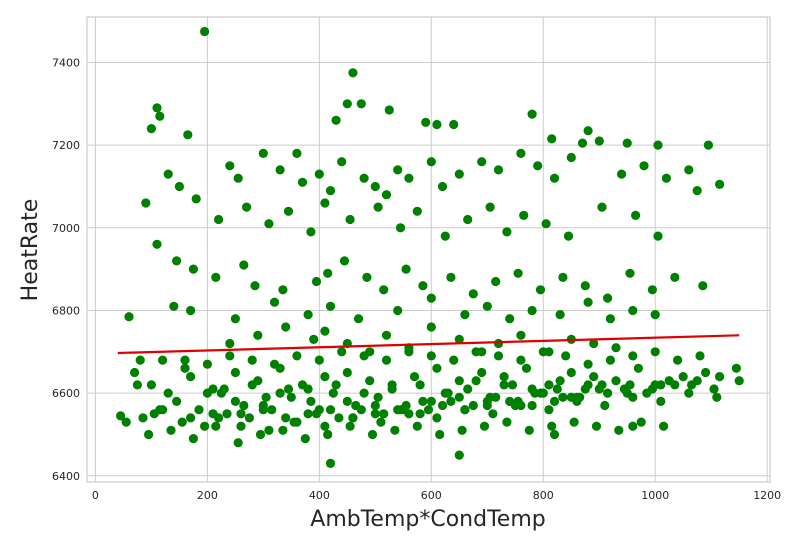  Describe the element at coordinates (767, 495) in the screenshot. I see `x-tick-label: 1200` at that location.